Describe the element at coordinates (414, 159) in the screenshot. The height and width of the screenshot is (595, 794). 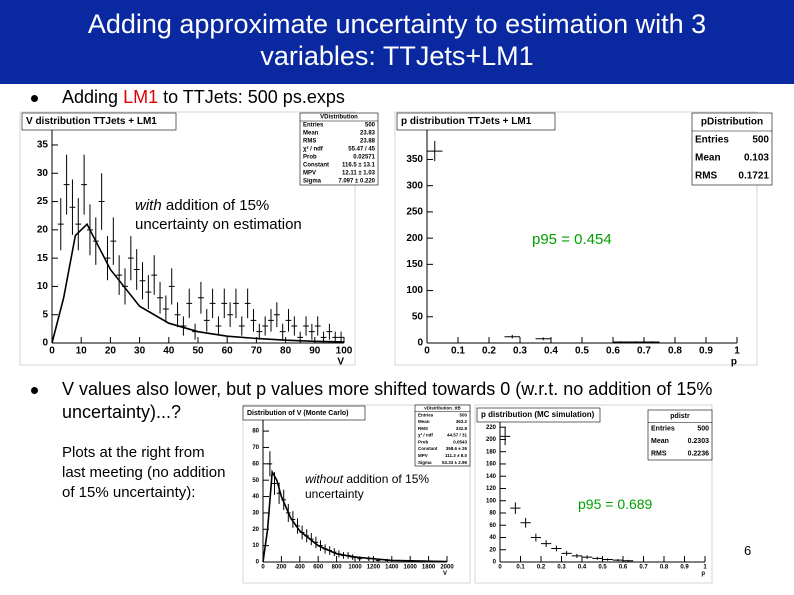
I see `y-tick-label: 350` at that location.